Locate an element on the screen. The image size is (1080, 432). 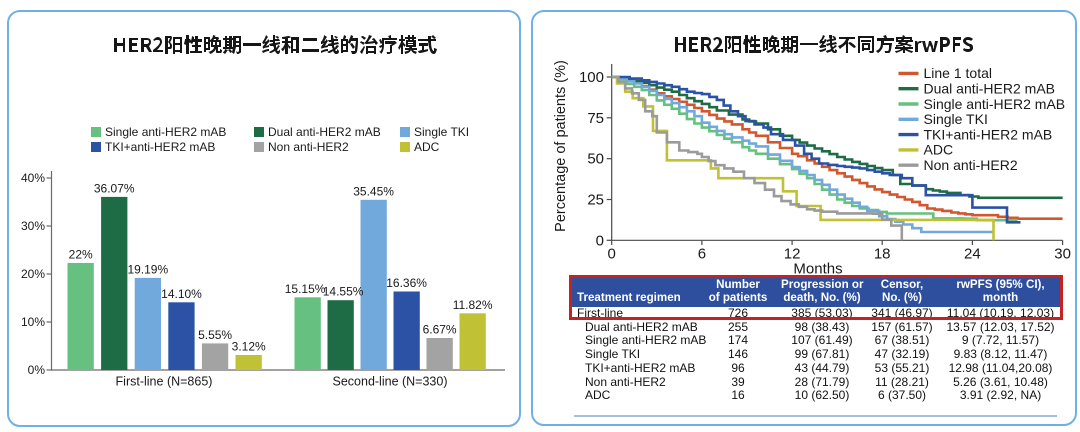
svg-text: Months is located at coordinates (817, 269).